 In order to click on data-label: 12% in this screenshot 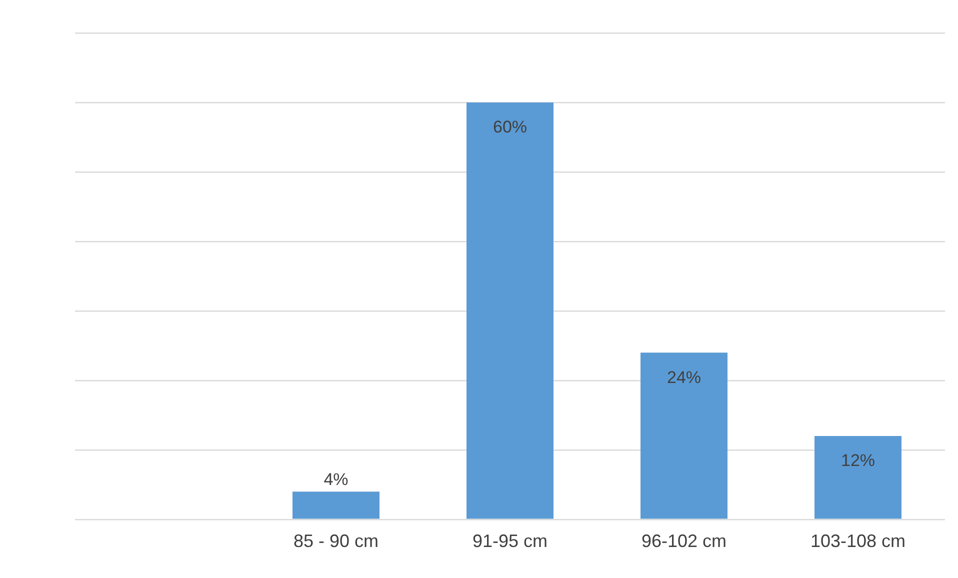, I will do `click(858, 460)`.